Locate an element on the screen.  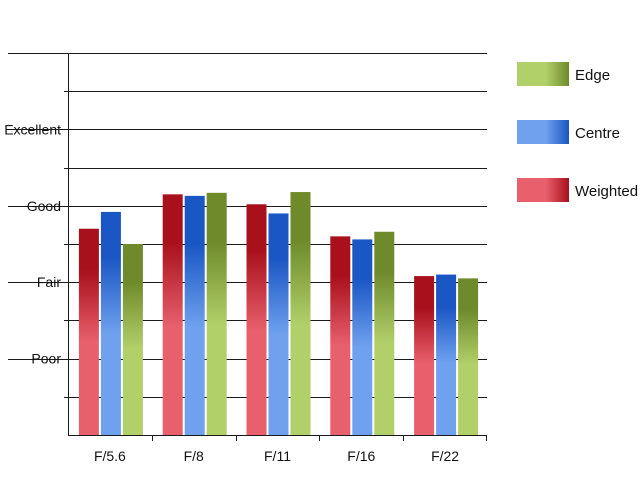
legend-label-centre: Centre is located at coordinates (597, 133).